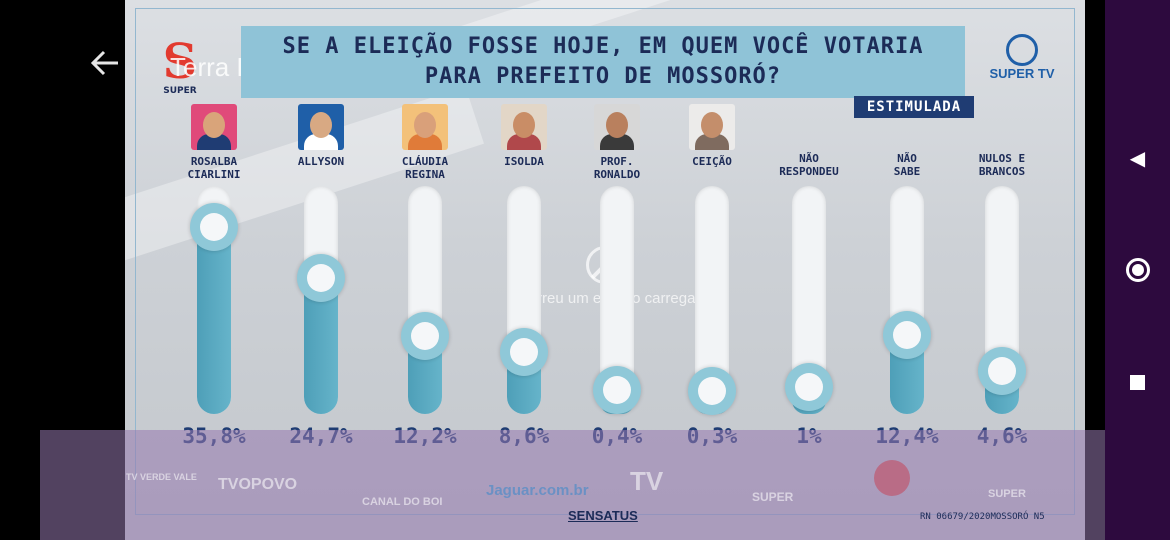 The width and height of the screenshot is (1170, 540). I want to click on super-logo-text: SUPER, so click(180, 91).